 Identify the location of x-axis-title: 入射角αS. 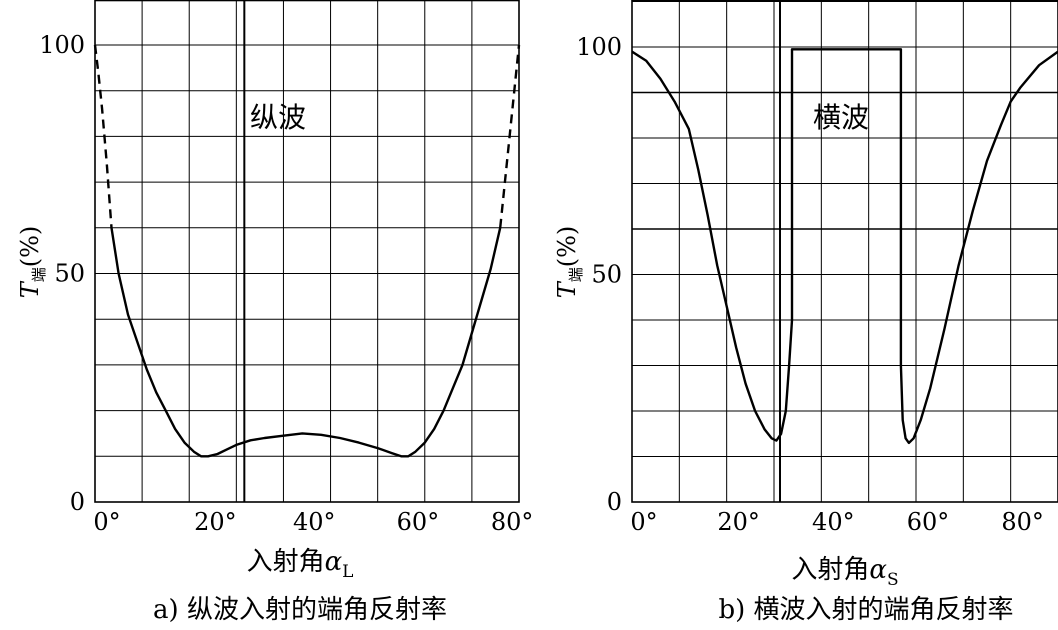
(844, 572).